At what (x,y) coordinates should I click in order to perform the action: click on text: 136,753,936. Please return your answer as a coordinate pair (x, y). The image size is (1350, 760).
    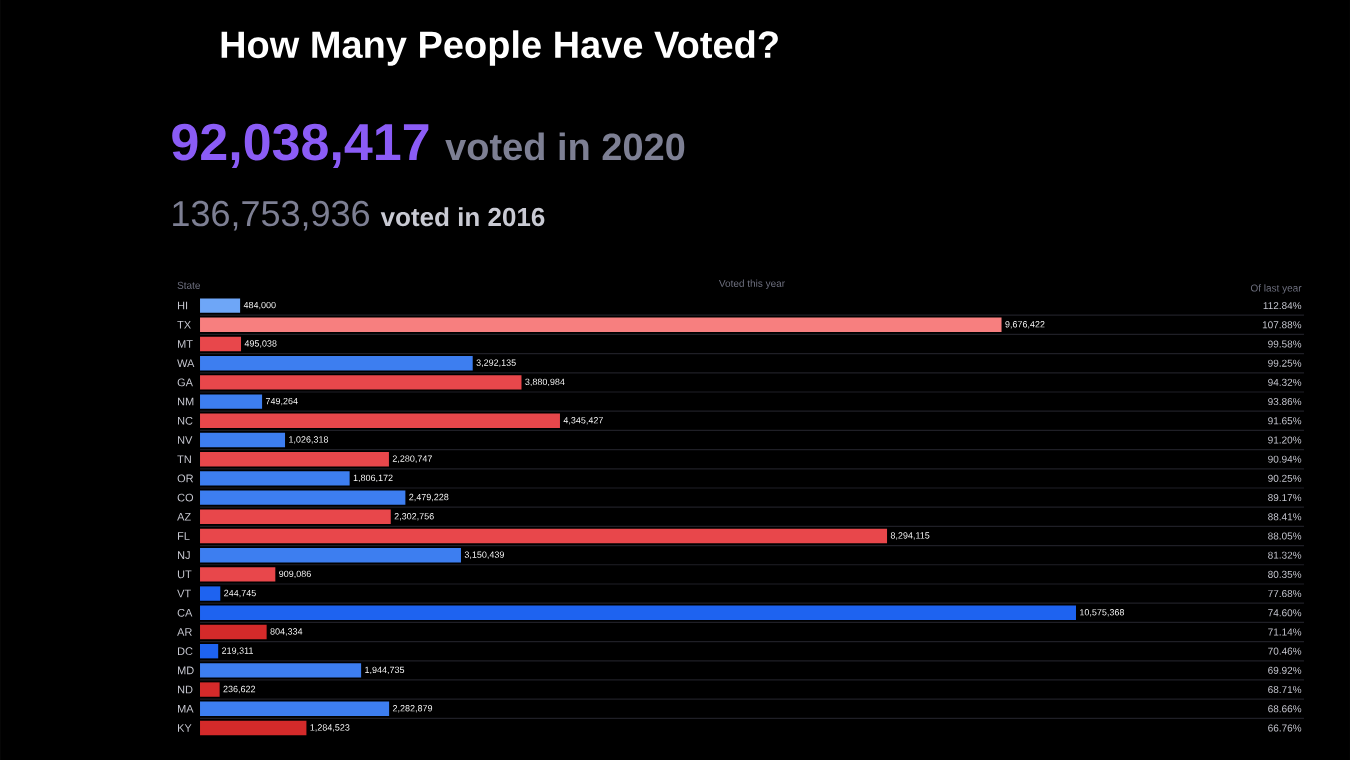
    Looking at the image, I should click on (271, 215).